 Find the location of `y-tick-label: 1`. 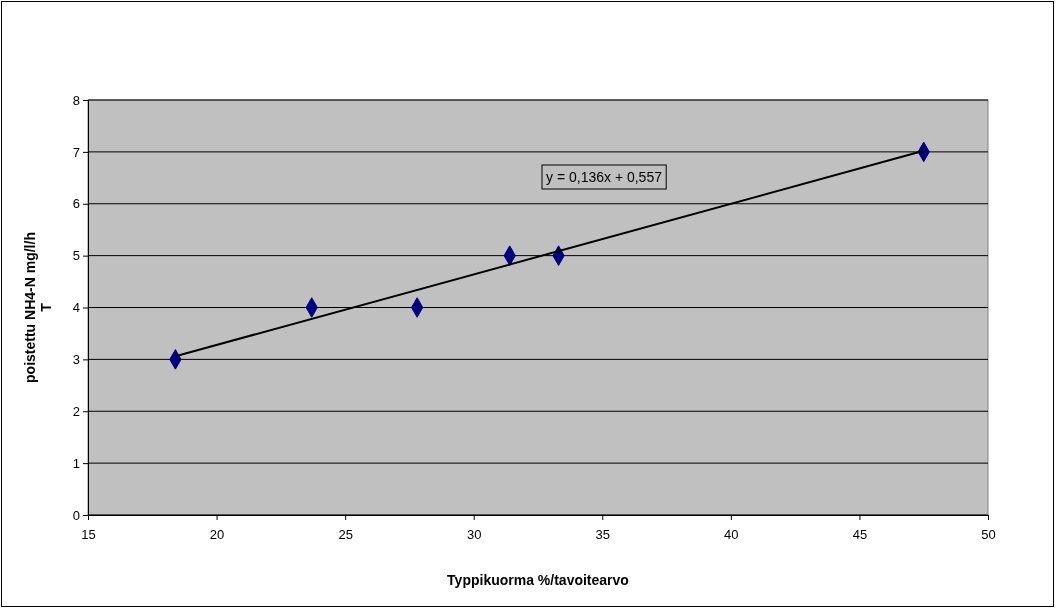

y-tick-label: 1 is located at coordinates (76, 463).